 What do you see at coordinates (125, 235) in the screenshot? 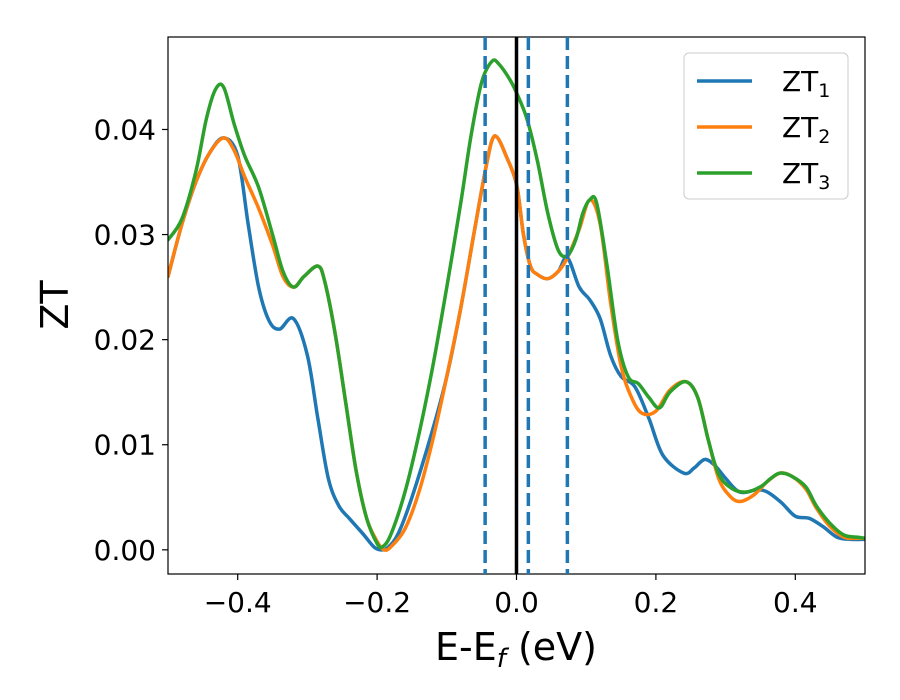
I see `y-tick-label: 0.03` at bounding box center [125, 235].